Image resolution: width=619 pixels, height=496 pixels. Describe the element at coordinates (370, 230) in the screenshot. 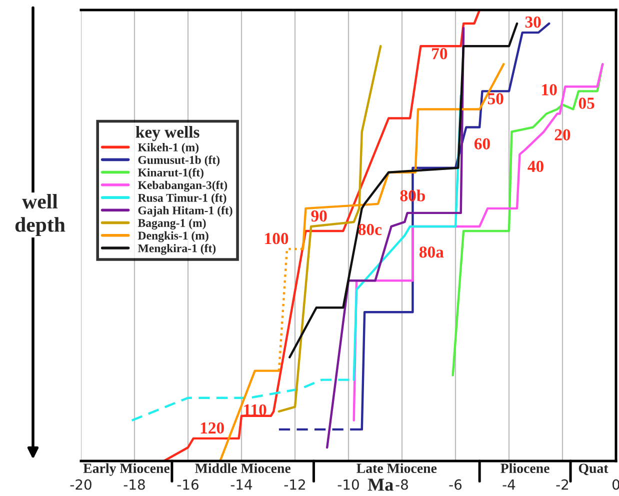

I see `annotation: 80c` at that location.